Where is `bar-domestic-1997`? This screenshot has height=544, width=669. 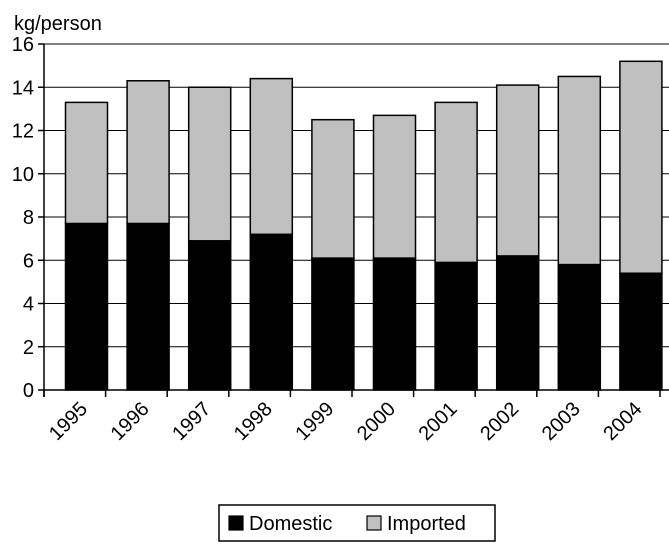
bar-domestic-1997 is located at coordinates (209, 315).